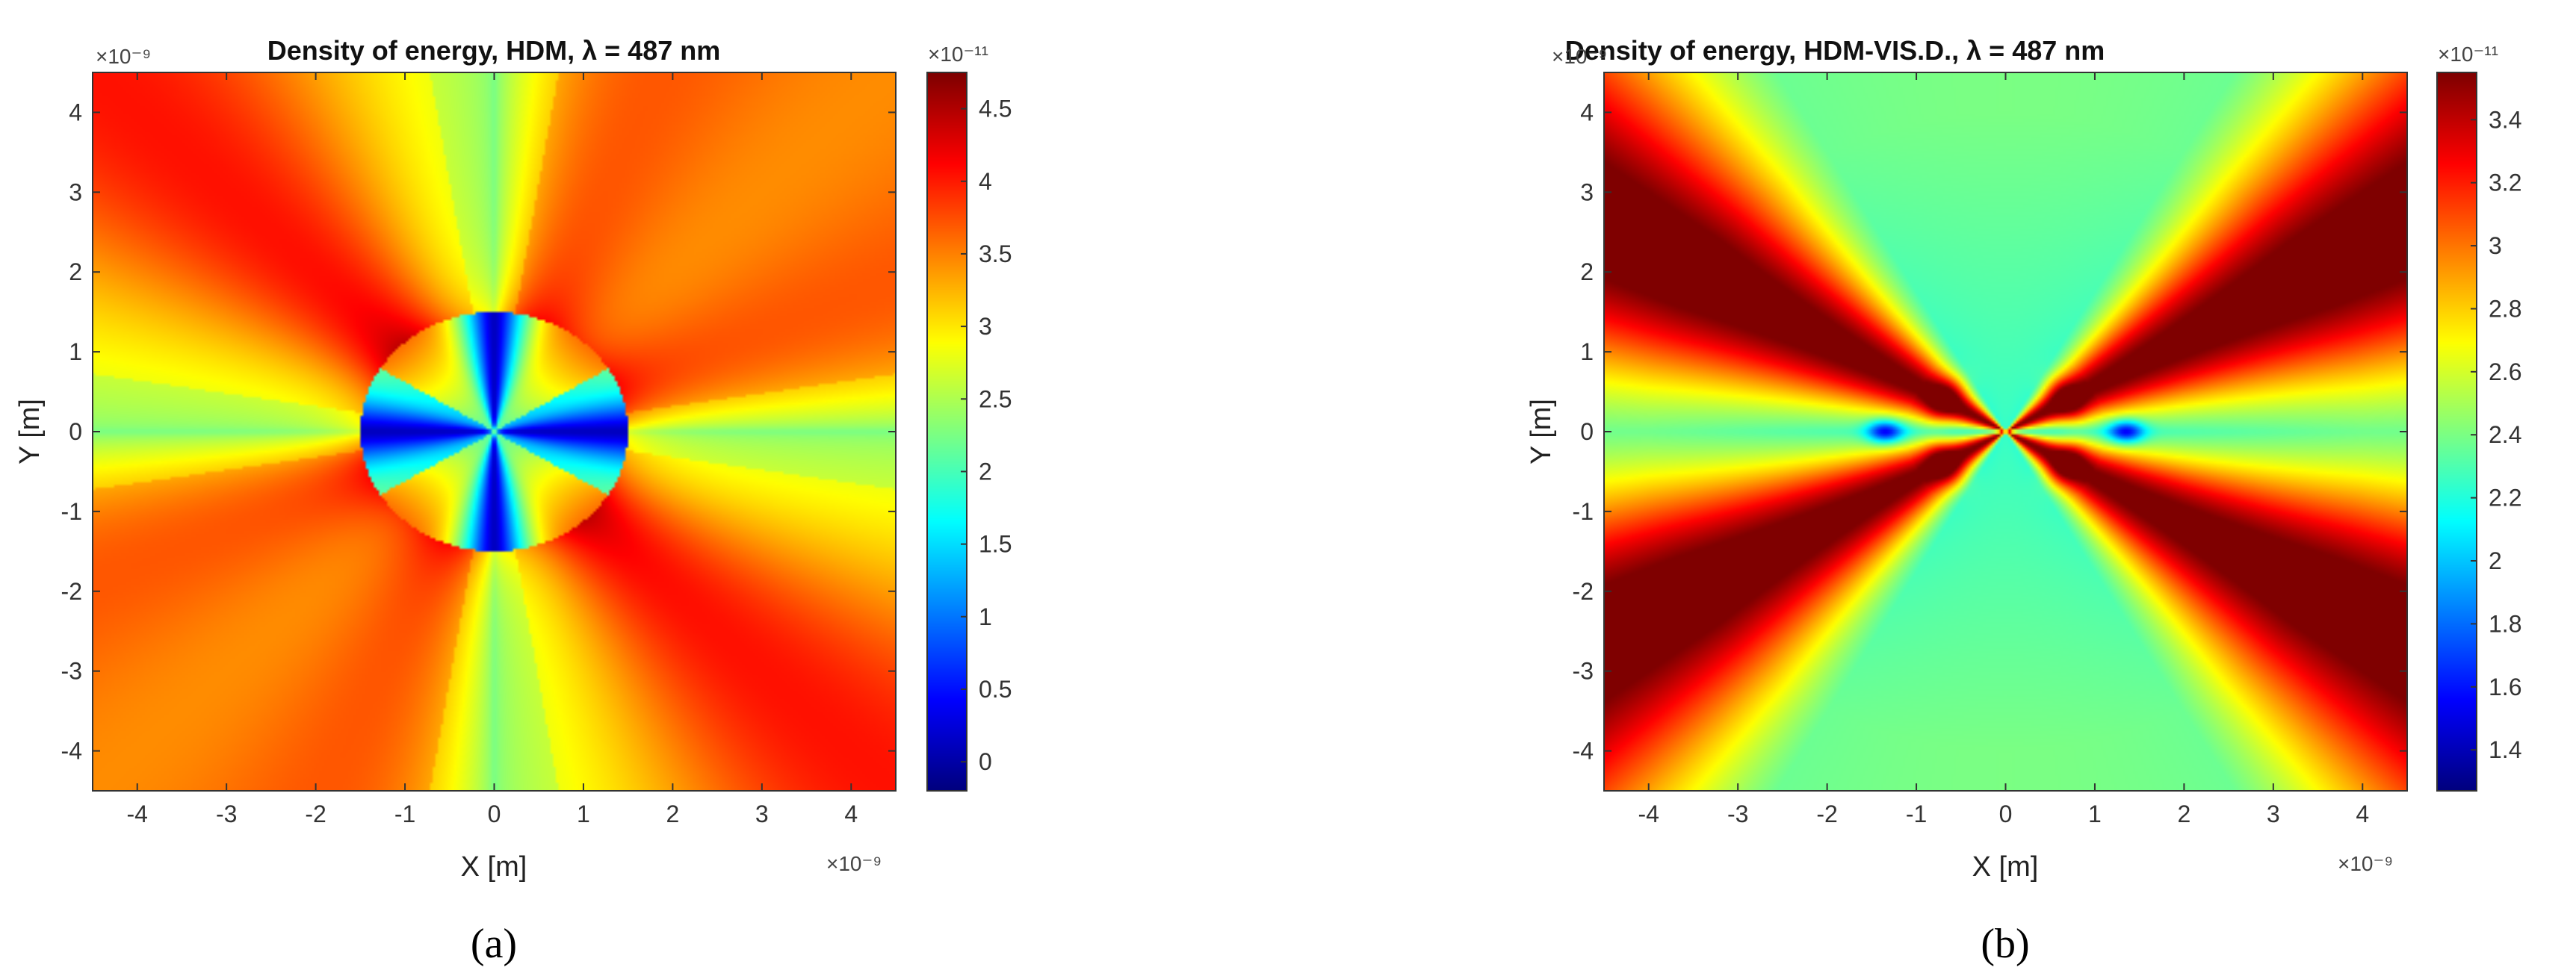 Image resolution: width=2576 pixels, height=979 pixels. I want to click on panel-a-colorbar-frame, so click(946, 432).